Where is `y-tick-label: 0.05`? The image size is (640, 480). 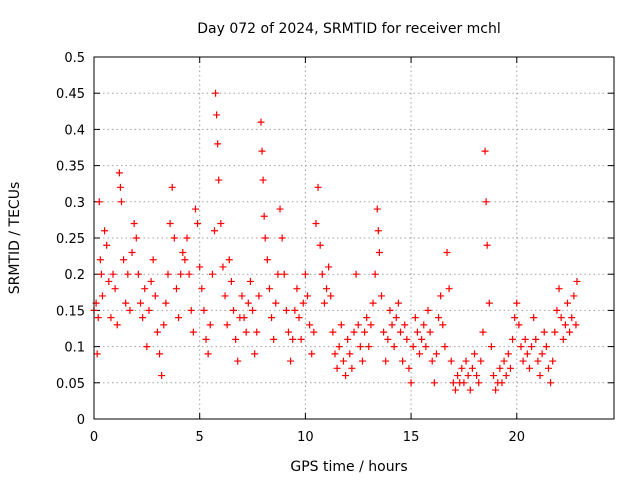
y-tick-label: 0.05 is located at coordinates (70, 384).